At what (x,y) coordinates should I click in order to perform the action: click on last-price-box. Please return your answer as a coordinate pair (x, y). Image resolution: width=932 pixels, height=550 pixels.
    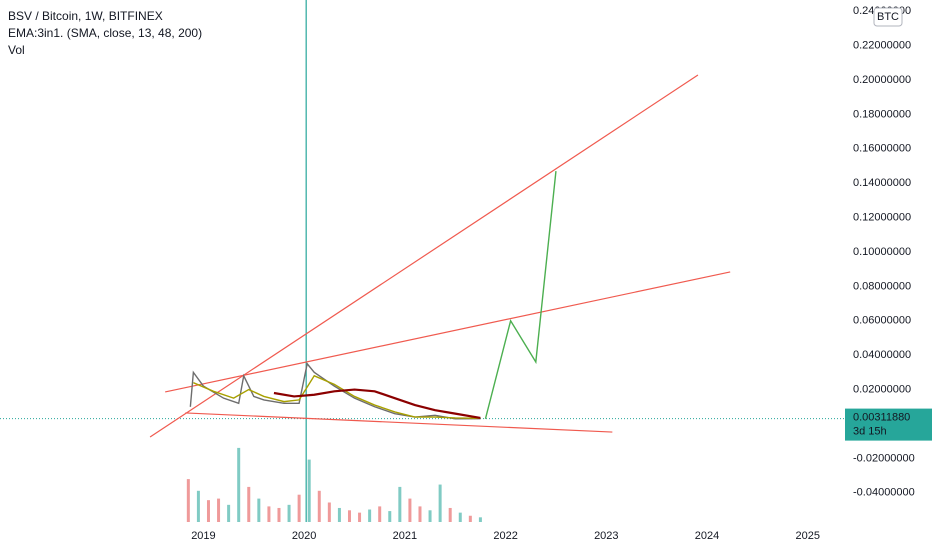
    Looking at the image, I should click on (888, 424).